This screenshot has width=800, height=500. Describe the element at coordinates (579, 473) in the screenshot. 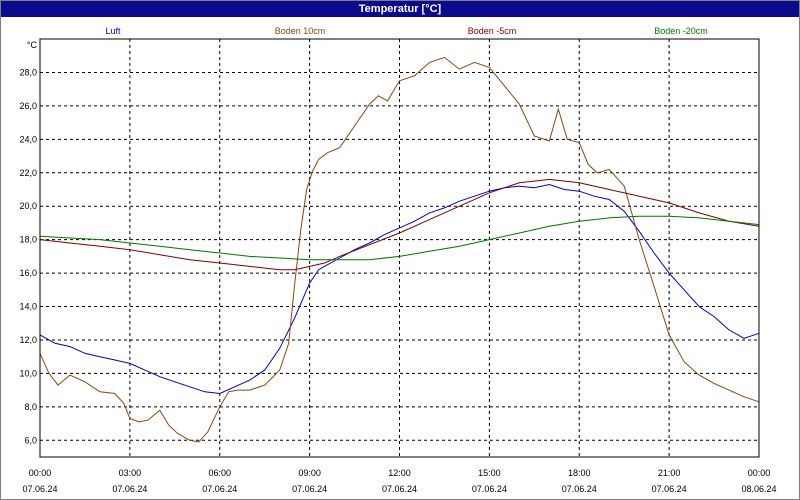

I see `x-tick-time: 18:00` at that location.